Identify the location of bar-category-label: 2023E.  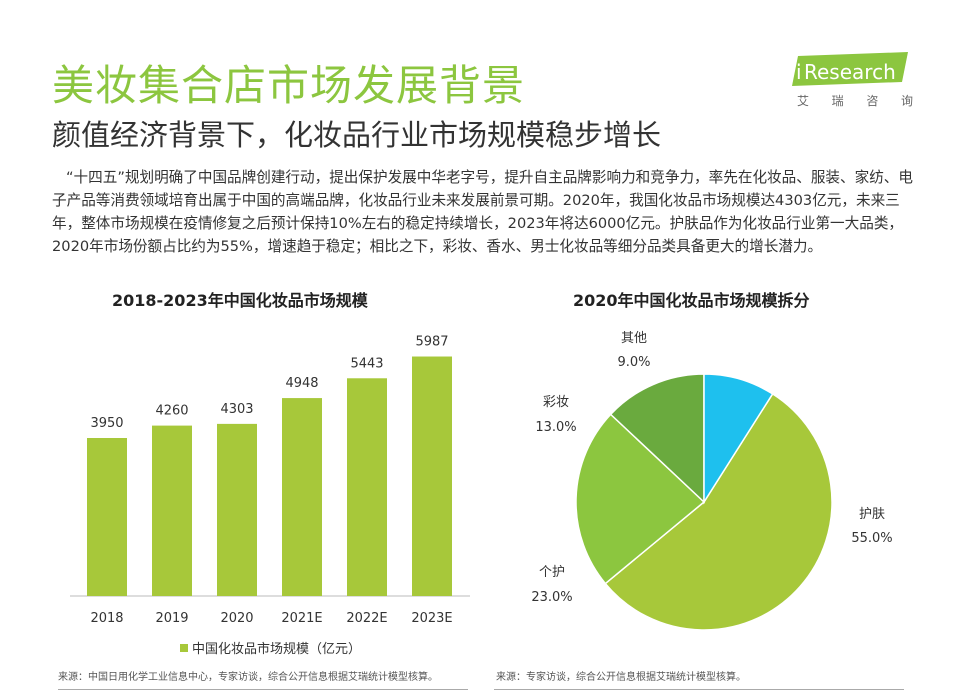
(431, 618).